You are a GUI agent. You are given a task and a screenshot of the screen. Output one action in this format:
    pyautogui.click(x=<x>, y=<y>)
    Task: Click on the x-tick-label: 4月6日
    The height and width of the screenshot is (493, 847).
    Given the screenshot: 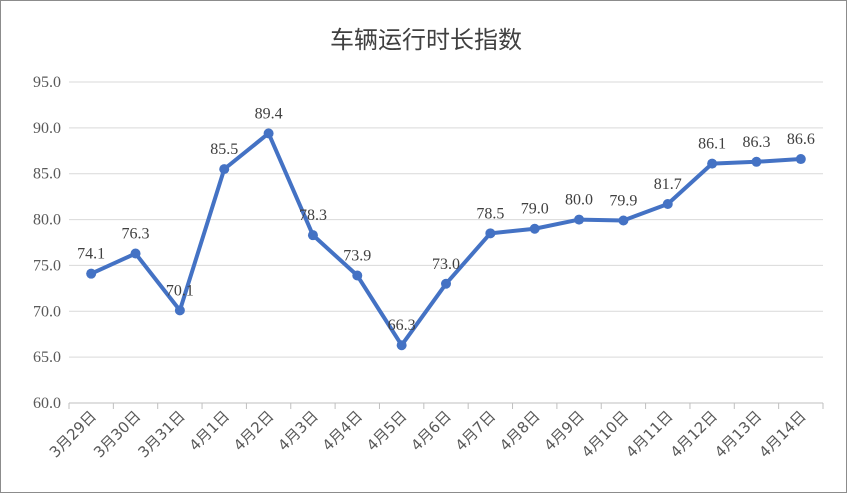 What is the action you would take?
    pyautogui.click(x=430, y=430)
    